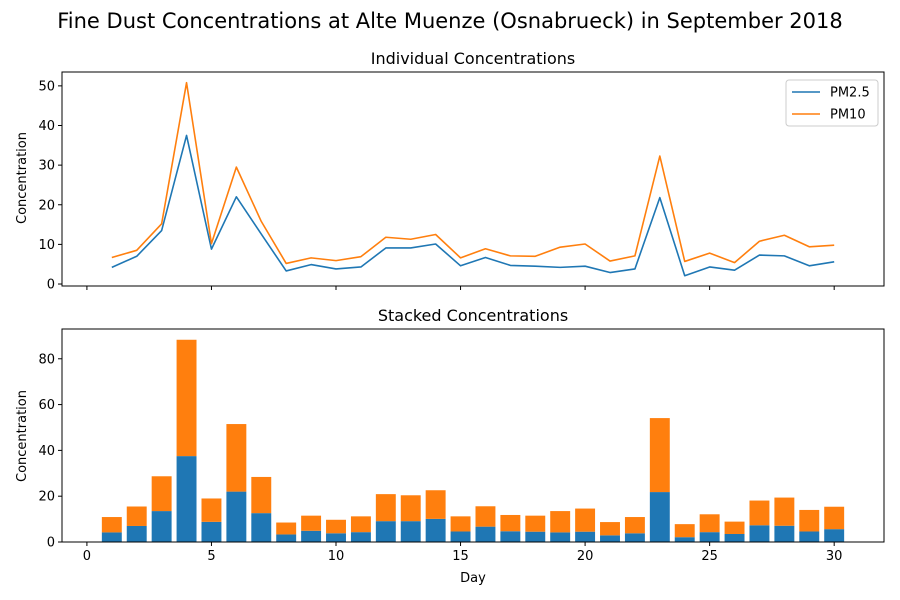 Image resolution: width=900 pixels, height=600 pixels. What do you see at coordinates (460, 556) in the screenshot?
I see `x-tick-label: 15` at bounding box center [460, 556].